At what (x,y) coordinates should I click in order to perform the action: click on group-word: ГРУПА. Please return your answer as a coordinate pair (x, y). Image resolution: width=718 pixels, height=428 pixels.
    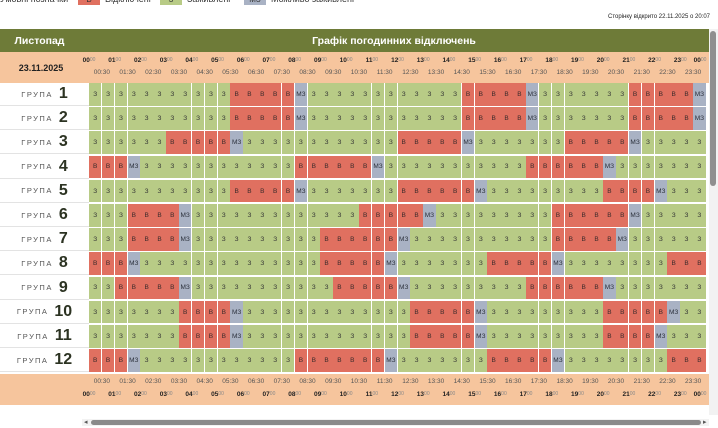
    Looking at the image, I should click on (37, 94).